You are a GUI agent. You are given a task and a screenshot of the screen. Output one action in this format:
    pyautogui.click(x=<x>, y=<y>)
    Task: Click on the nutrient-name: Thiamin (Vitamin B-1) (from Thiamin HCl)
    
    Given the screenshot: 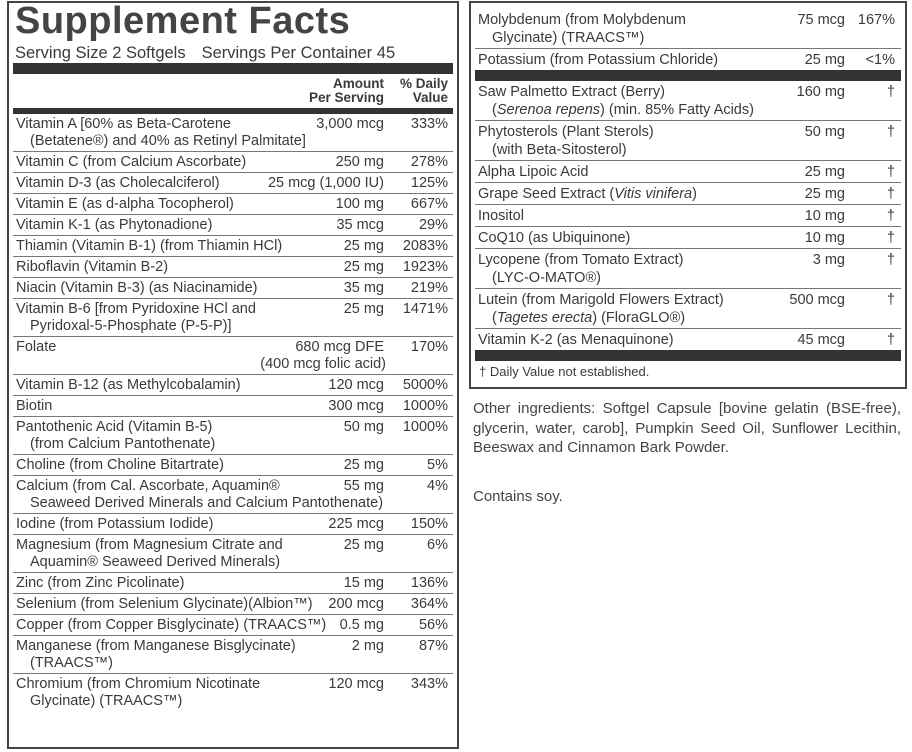 What is the action you would take?
    pyautogui.click(x=233, y=246)
    